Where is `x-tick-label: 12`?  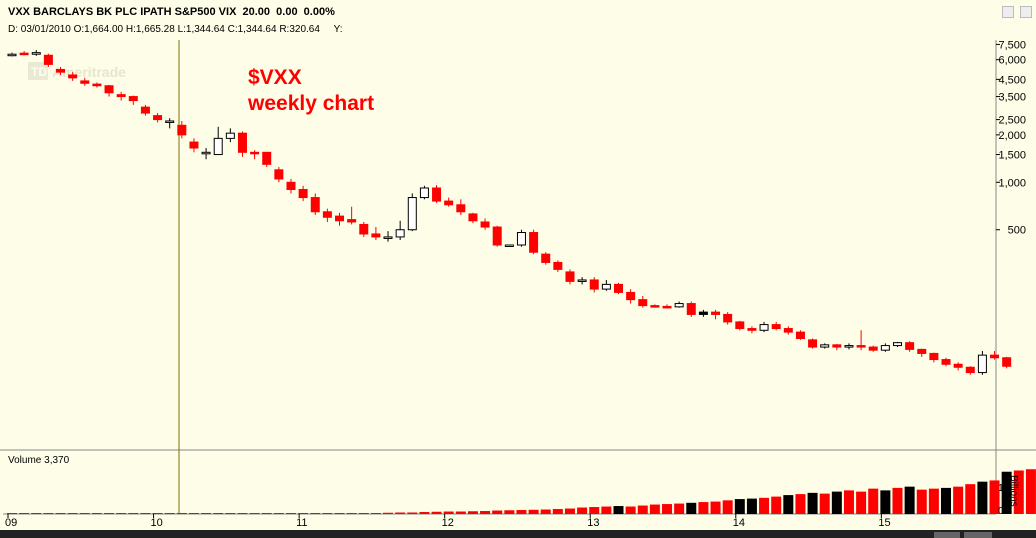 x-tick-label: 12 is located at coordinates (448, 523).